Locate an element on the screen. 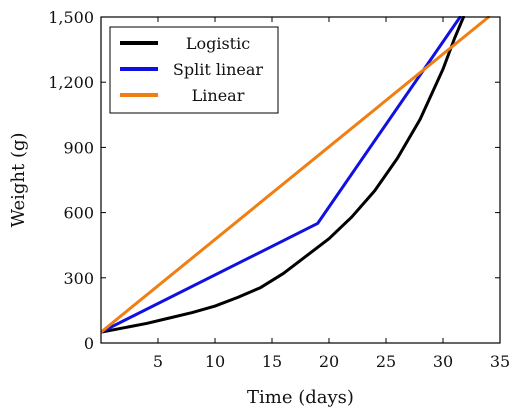 The width and height of the screenshot is (516, 413). y-axis-label: Weight (g) is located at coordinates (18, 179).